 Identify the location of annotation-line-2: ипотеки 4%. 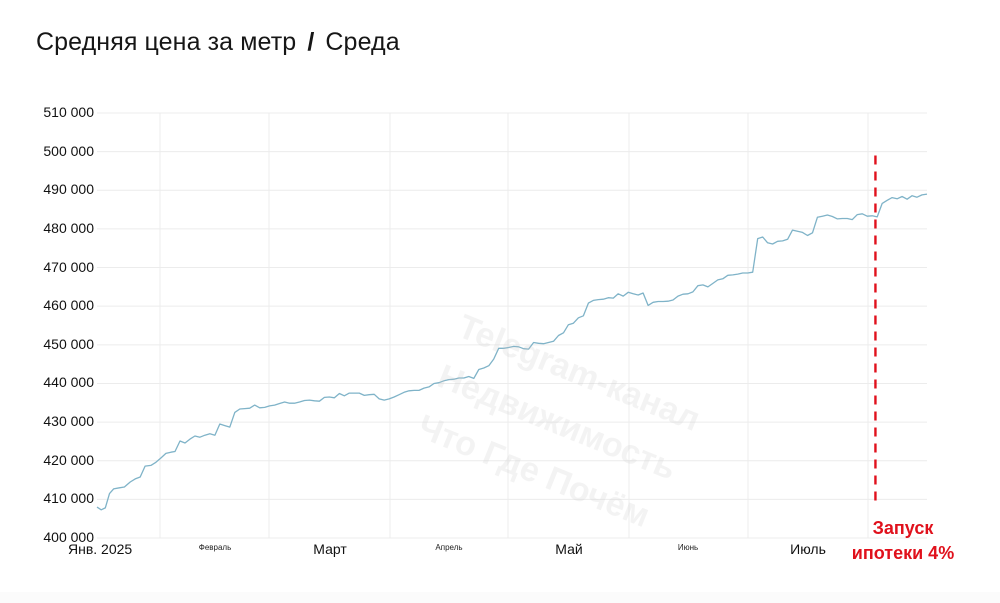
(903, 553).